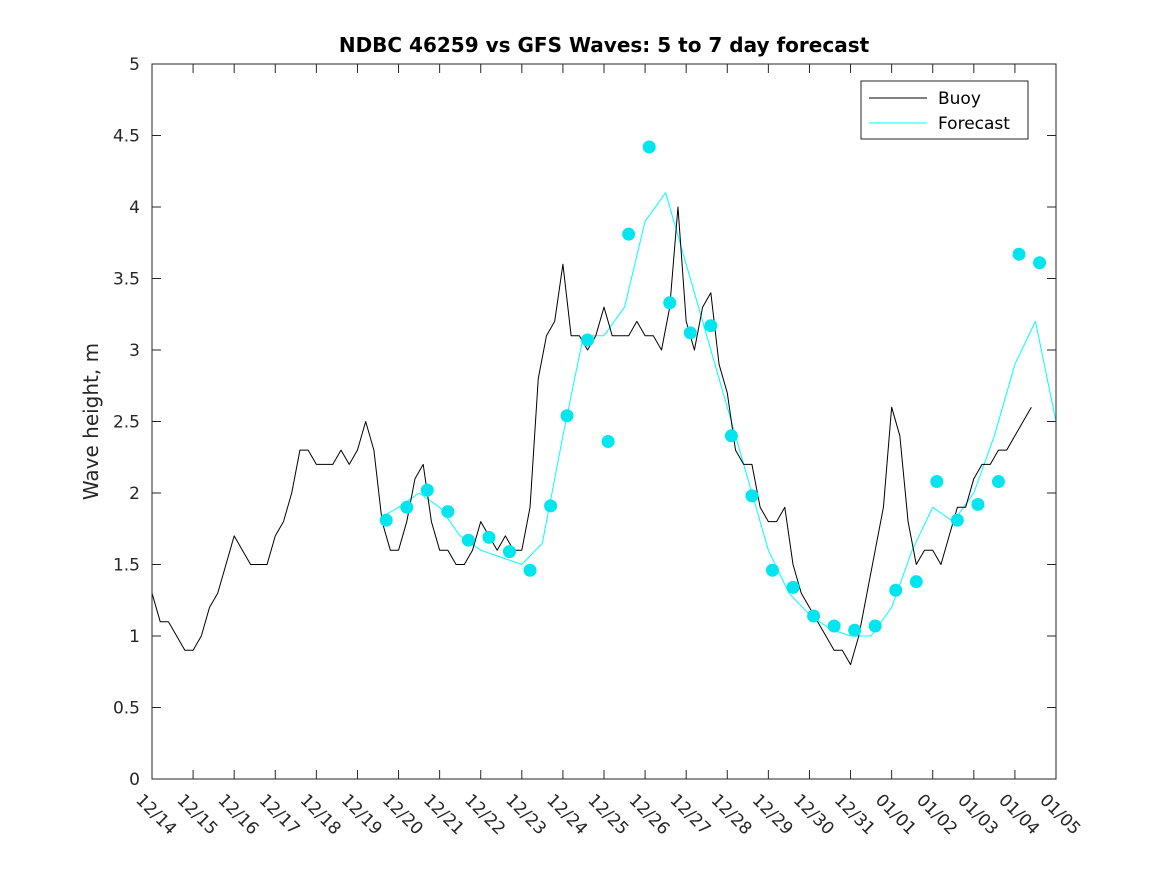 The width and height of the screenshot is (1167, 875). What do you see at coordinates (126, 137) in the screenshot?
I see `y-tick-label: 4.5` at bounding box center [126, 137].